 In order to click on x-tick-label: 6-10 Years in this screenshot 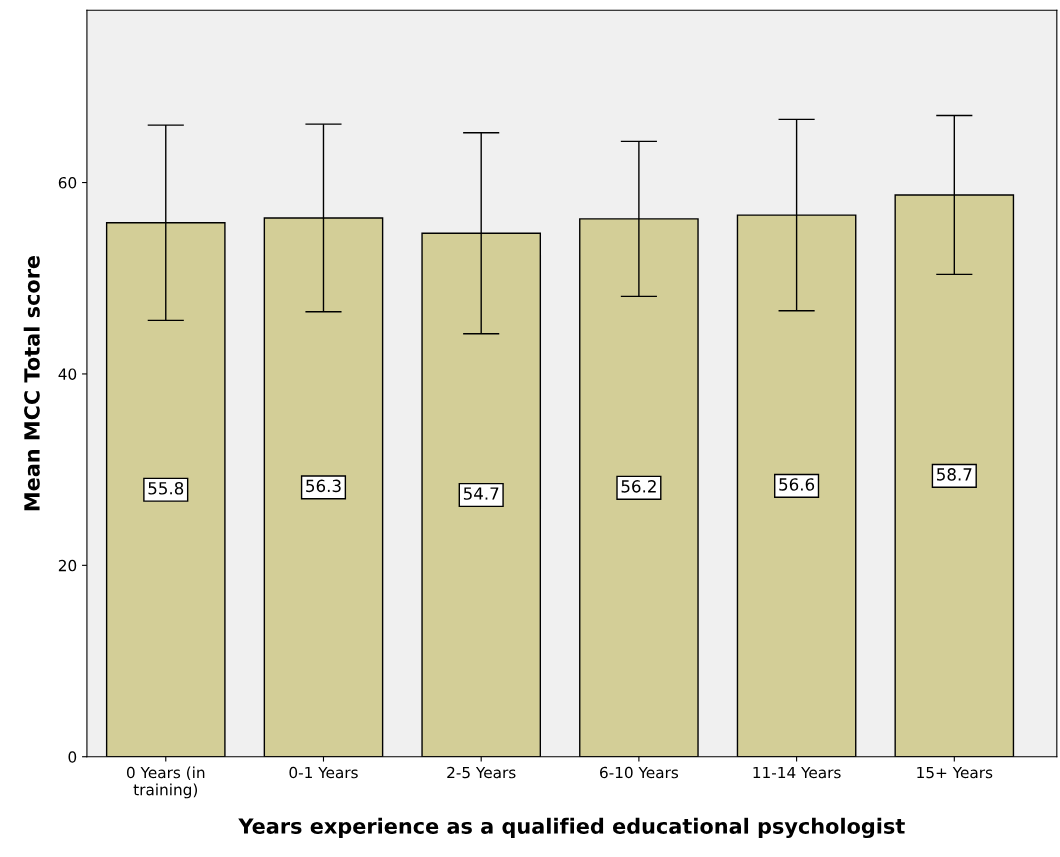, I will do `click(639, 772)`.